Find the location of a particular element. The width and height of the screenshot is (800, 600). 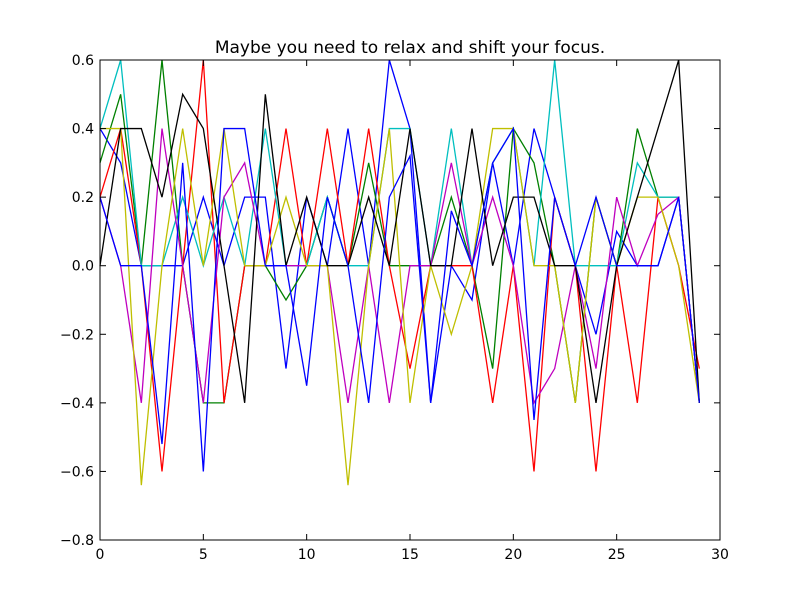

x-tick-label: 30 is located at coordinates (720, 555).